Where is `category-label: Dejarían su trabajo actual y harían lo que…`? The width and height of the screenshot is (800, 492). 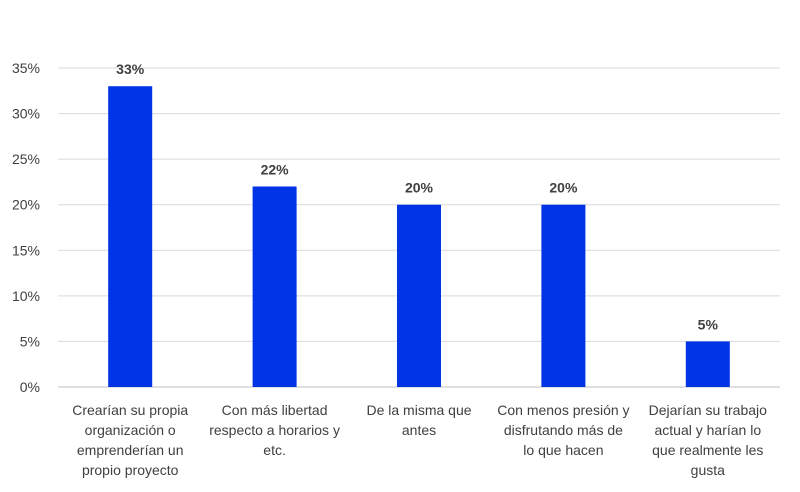 category-label: Dejarían su trabajo actual y harían lo que… is located at coordinates (708, 440).